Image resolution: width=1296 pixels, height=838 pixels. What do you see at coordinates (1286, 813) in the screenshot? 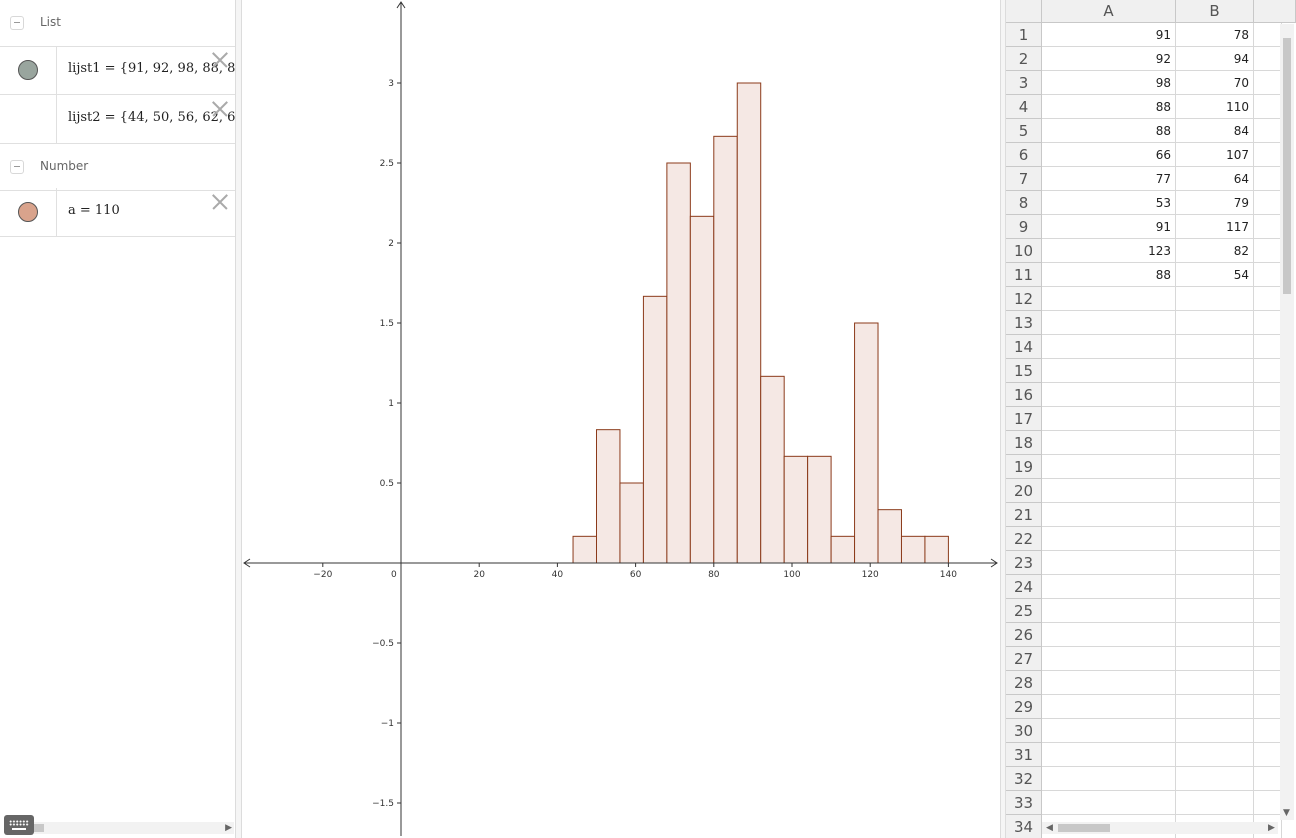
I see `scroll-down-arrow-icon: ▼` at bounding box center [1286, 813].